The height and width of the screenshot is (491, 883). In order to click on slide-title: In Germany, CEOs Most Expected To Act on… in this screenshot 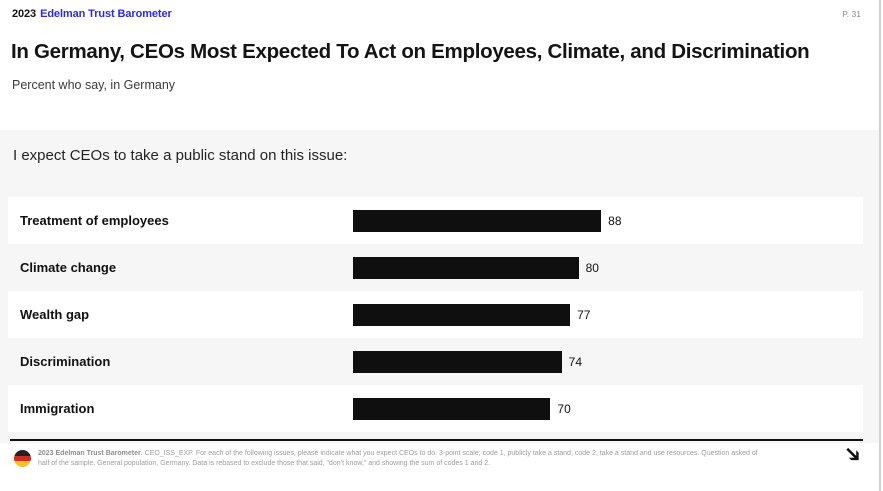, I will do `click(410, 51)`.